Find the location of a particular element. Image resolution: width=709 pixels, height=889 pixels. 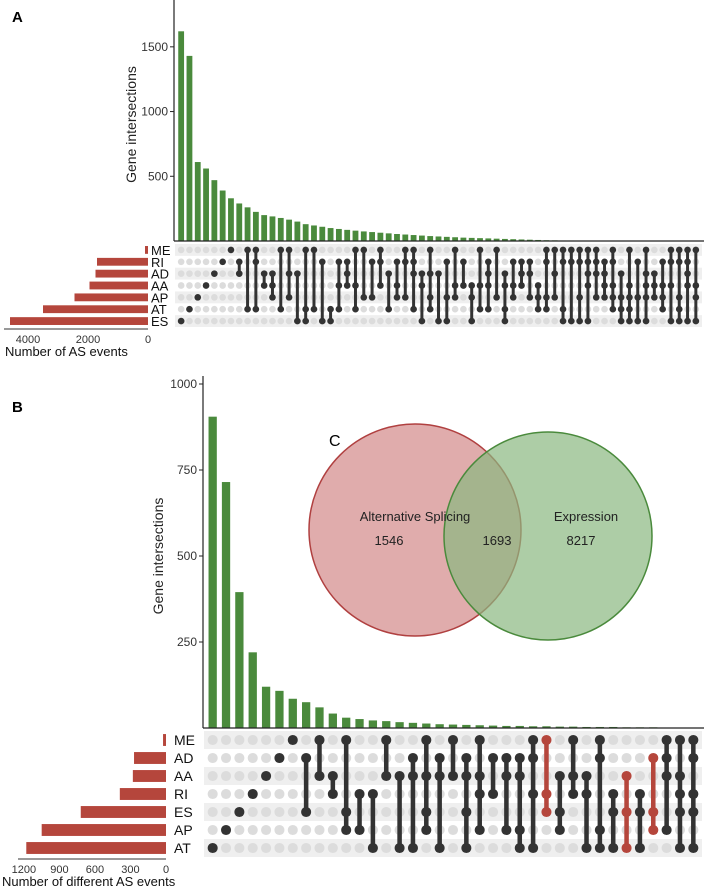

y-tick-label: 1000 is located at coordinates (183, 384).